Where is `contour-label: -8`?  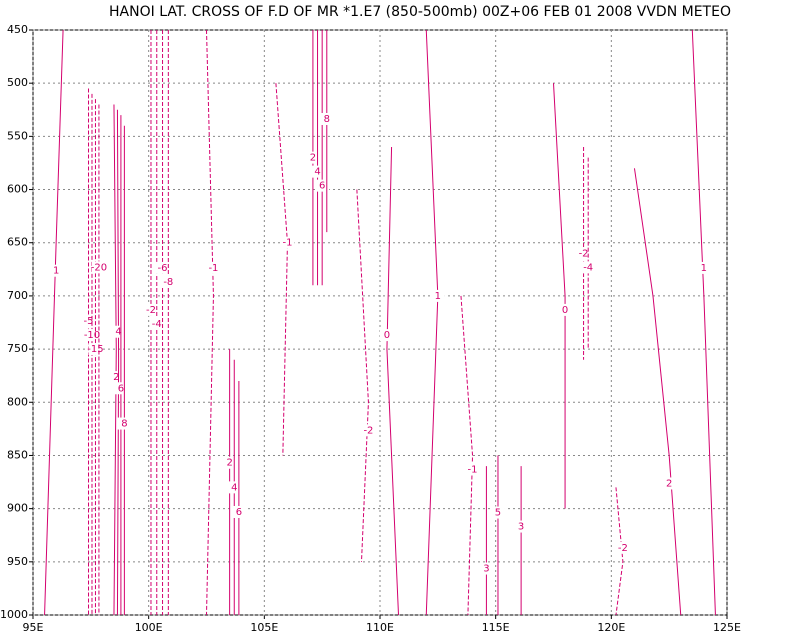
contour-label: -8 is located at coordinates (168, 282).